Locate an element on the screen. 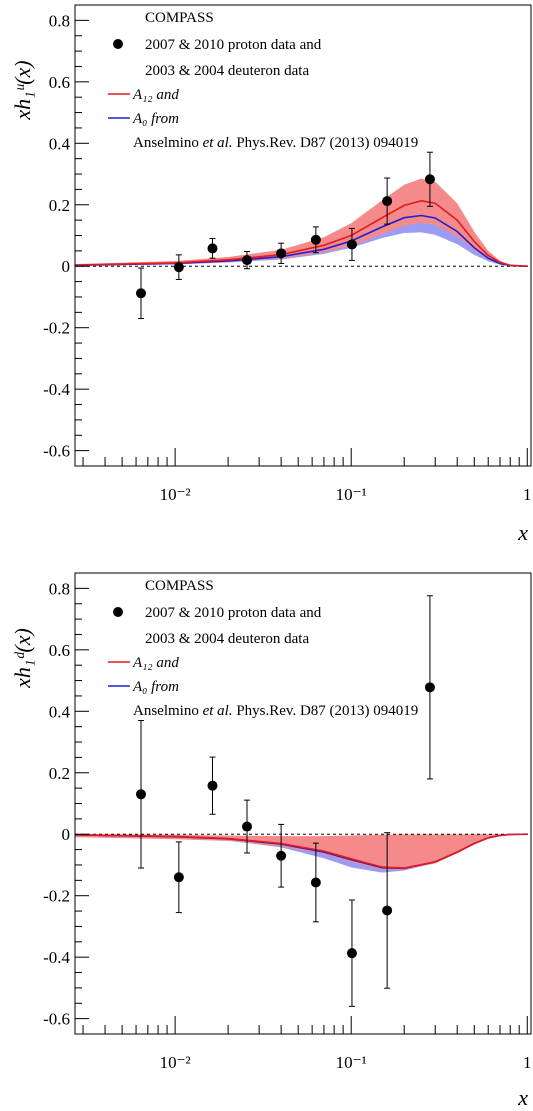 The width and height of the screenshot is (533, 1111). plot-area is located at coordinates (303, 235).